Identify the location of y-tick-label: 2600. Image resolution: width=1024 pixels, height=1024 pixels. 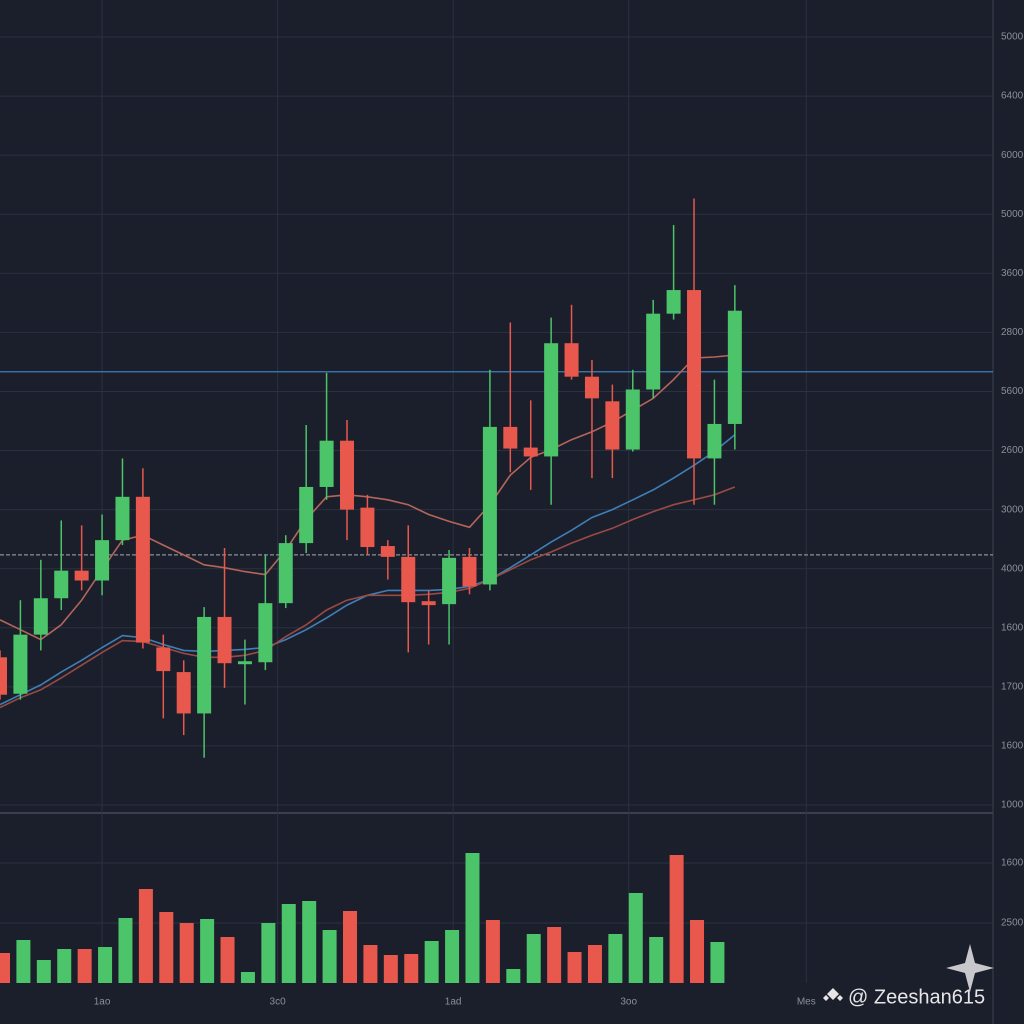
(1012, 450).